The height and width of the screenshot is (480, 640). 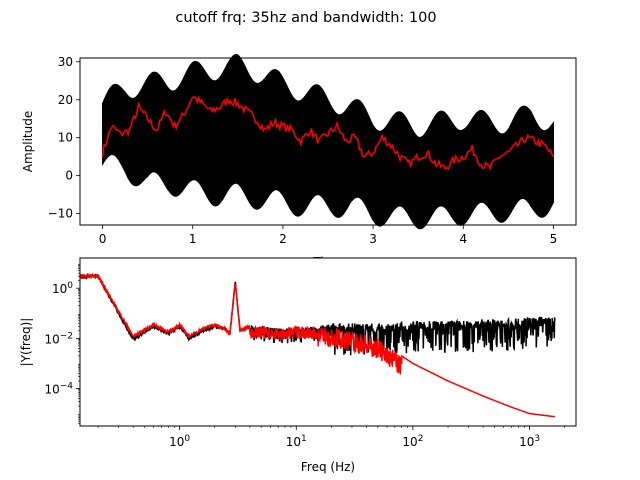 I want to click on y-tick-label: 10⁰, so click(x=62, y=288).